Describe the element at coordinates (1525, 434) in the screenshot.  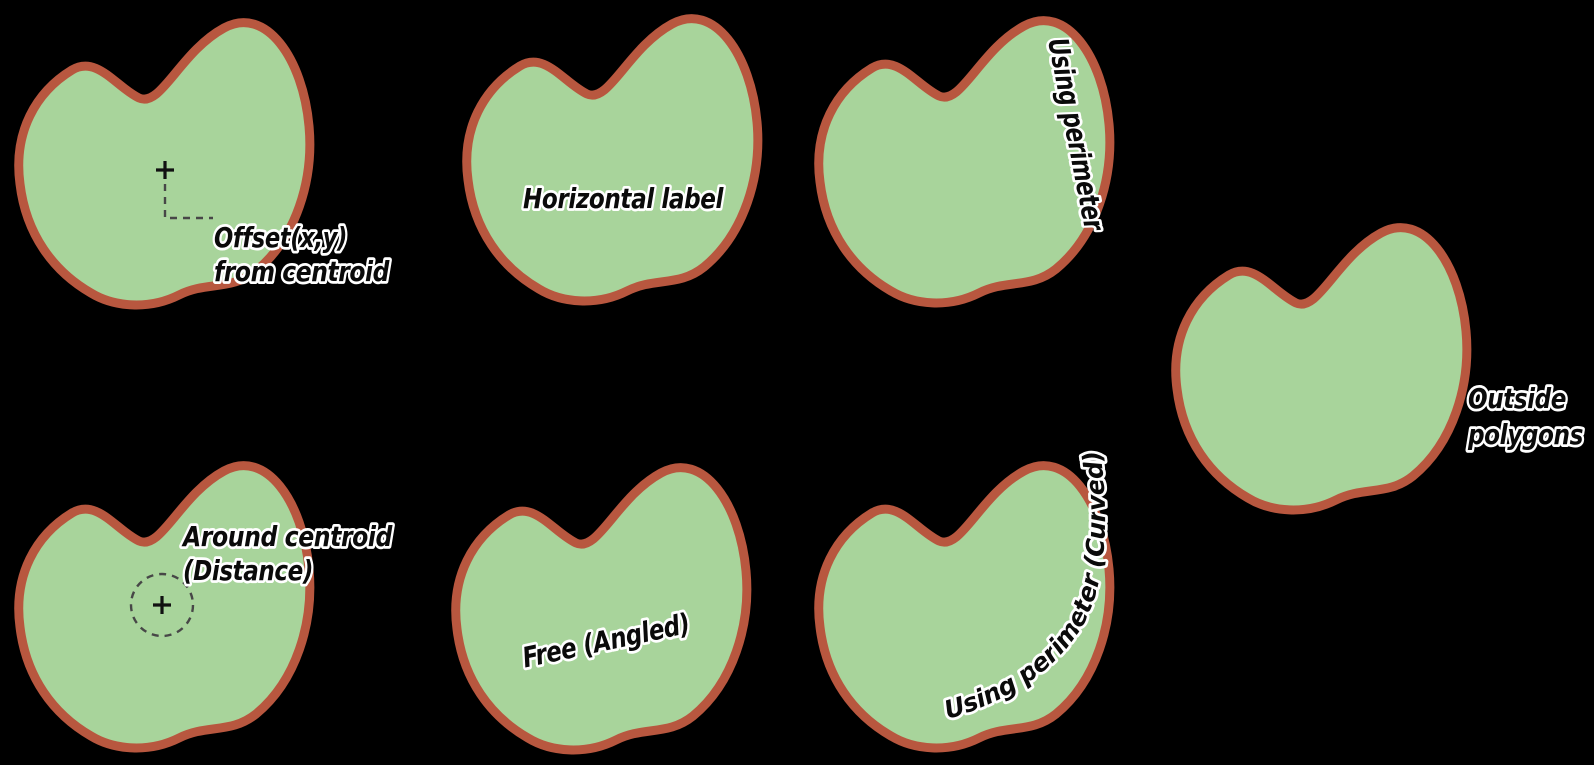
I see `label-outside-line2: polygons` at that location.